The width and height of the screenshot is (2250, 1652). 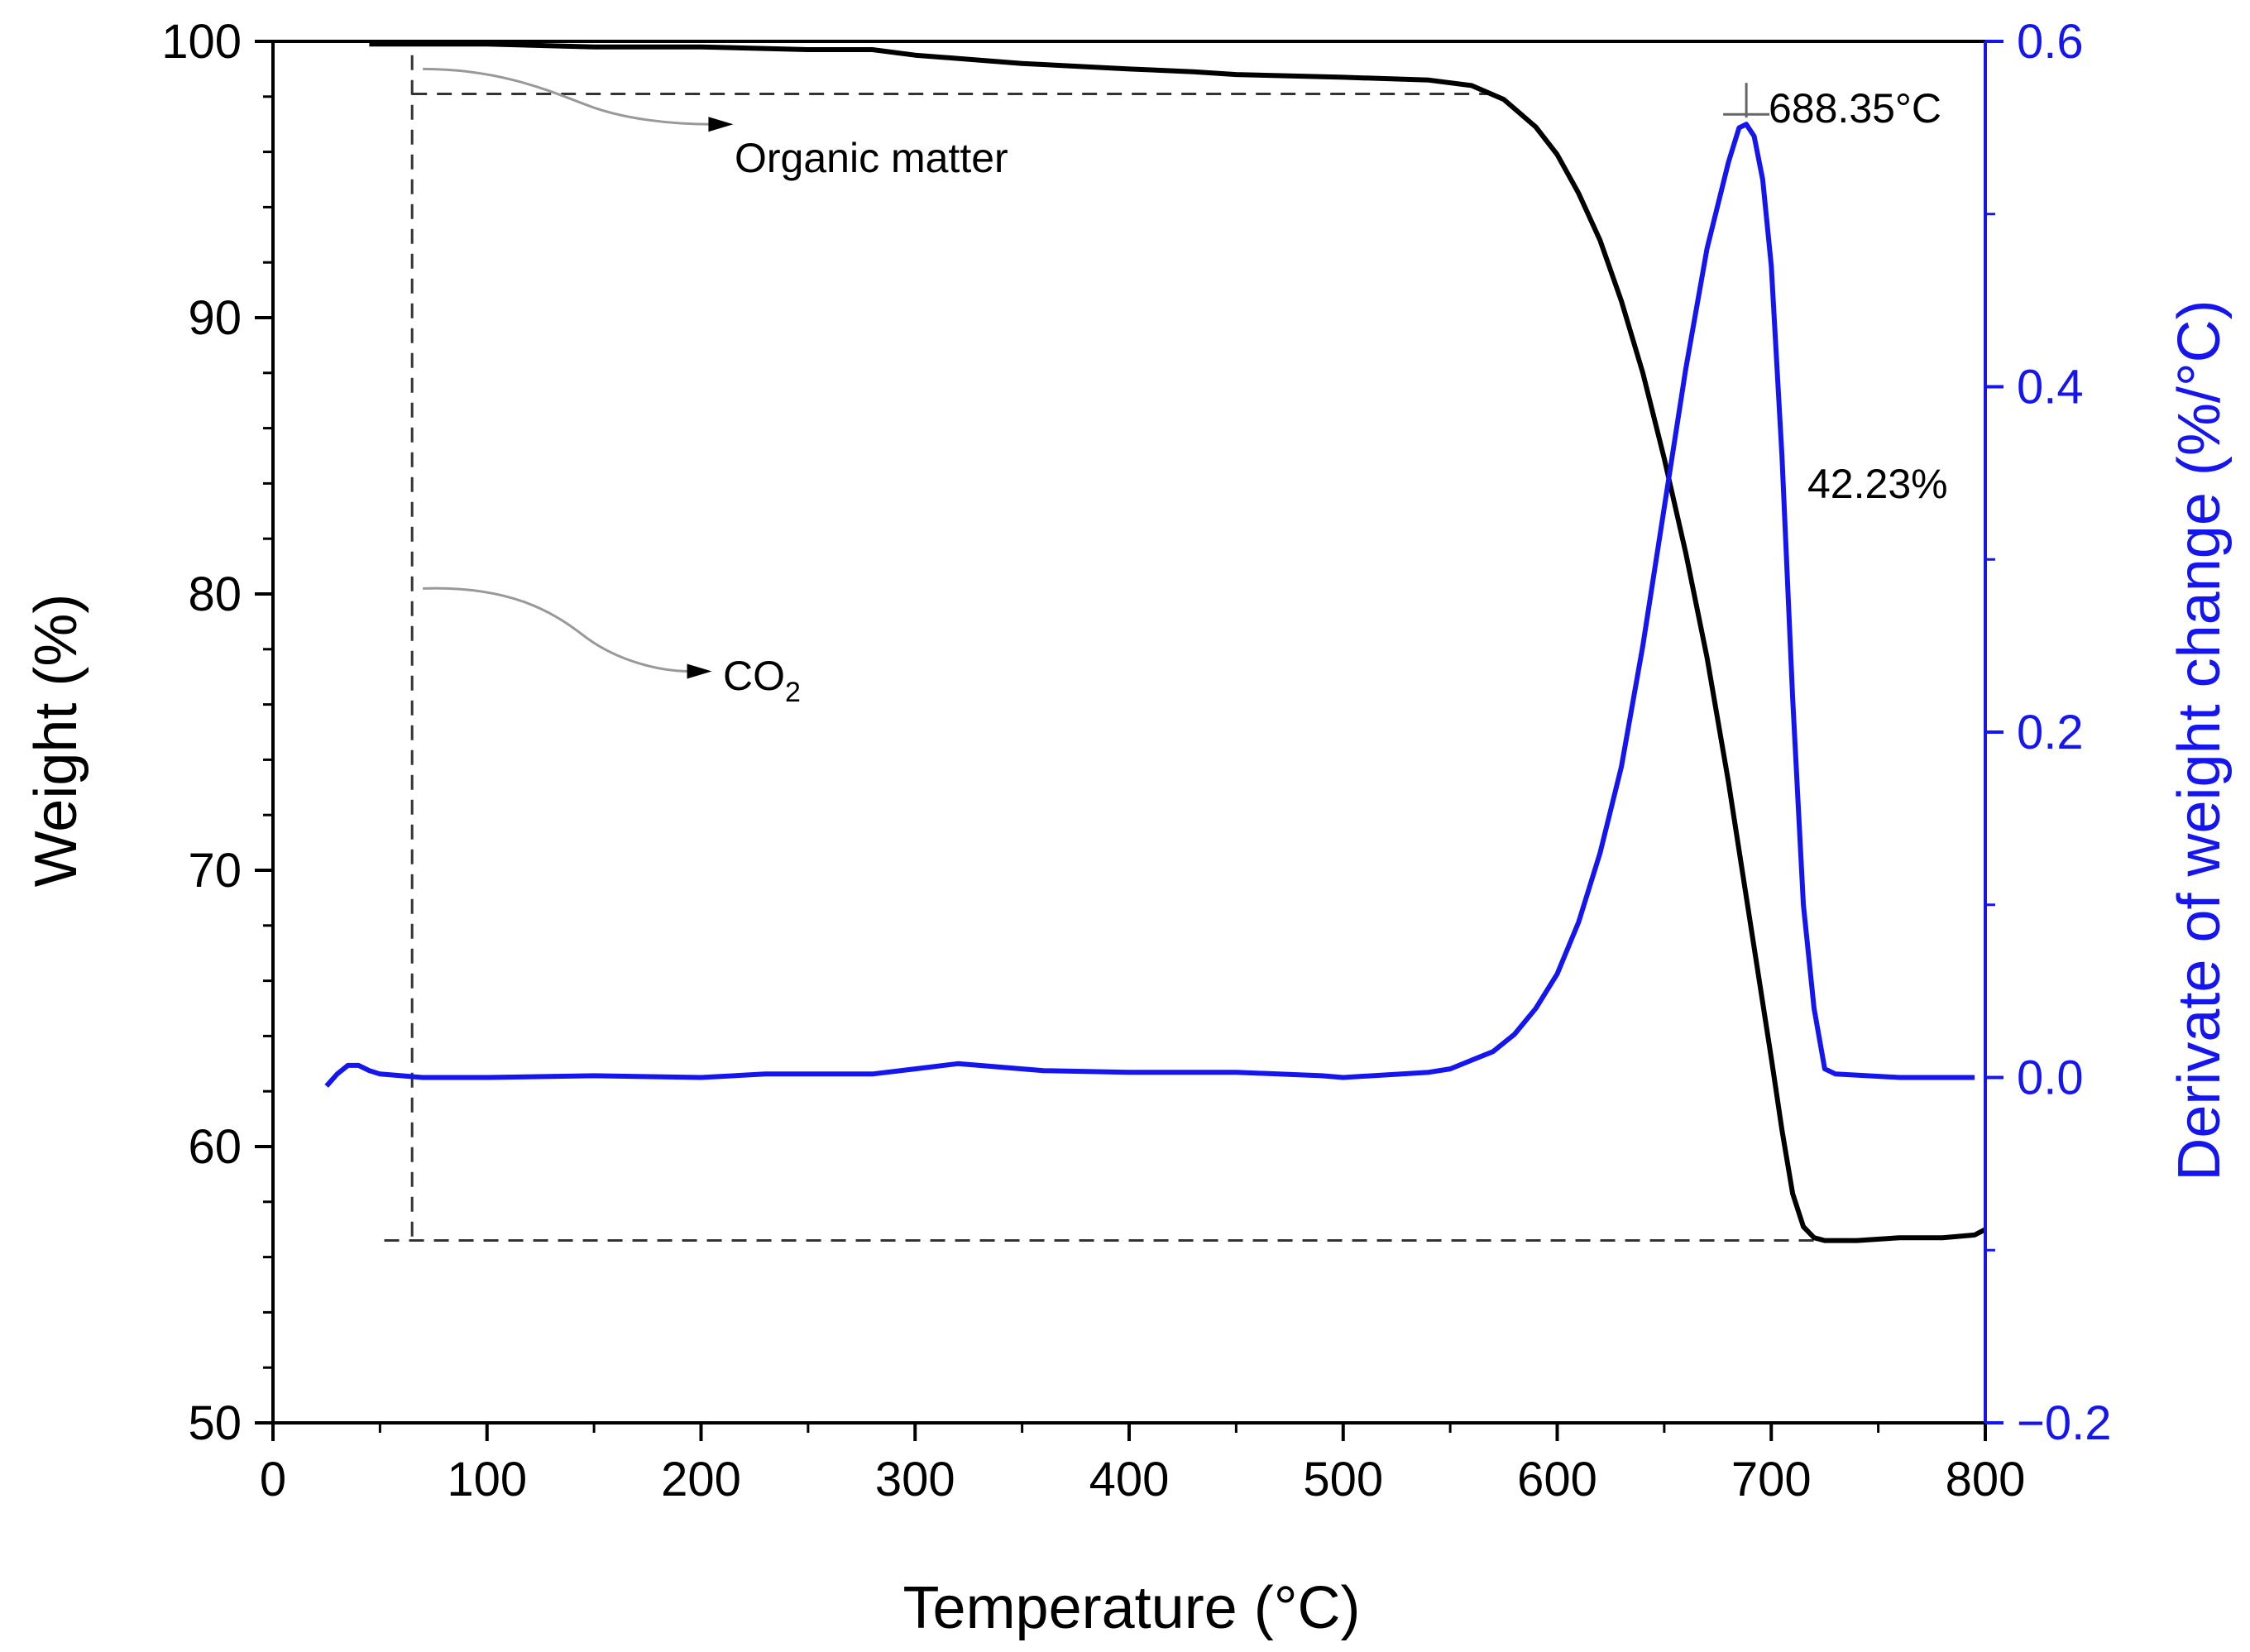 What do you see at coordinates (2050, 42) in the screenshot?
I see `y2-tick-label: 0.6` at bounding box center [2050, 42].